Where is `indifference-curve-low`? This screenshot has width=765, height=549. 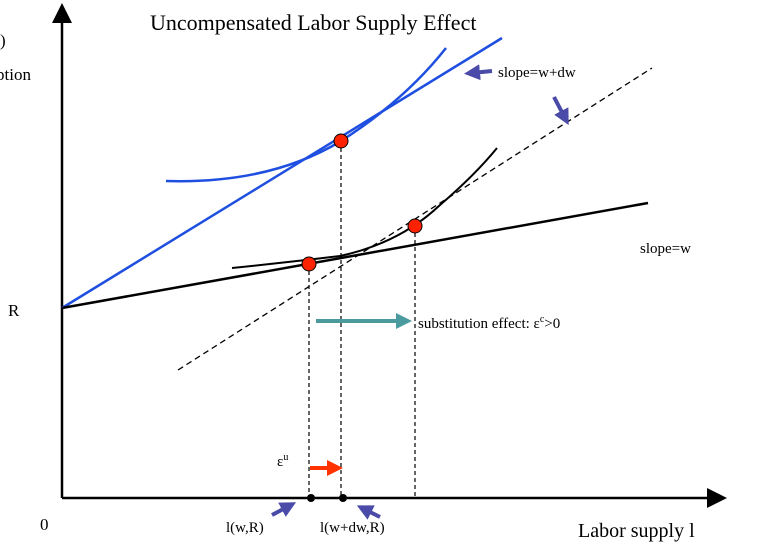 indifference-curve-low is located at coordinates (364, 208).